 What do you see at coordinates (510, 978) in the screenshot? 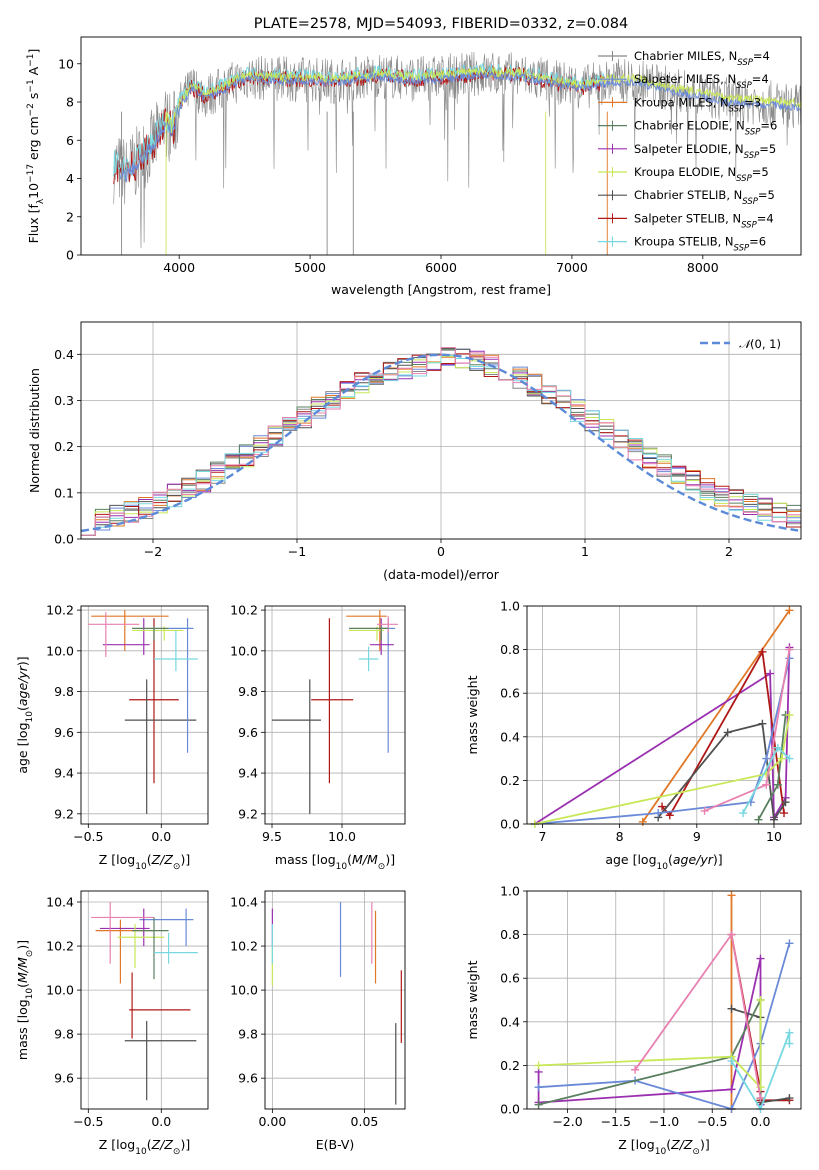
I see `y-tick-label: 0.6` at bounding box center [510, 978].